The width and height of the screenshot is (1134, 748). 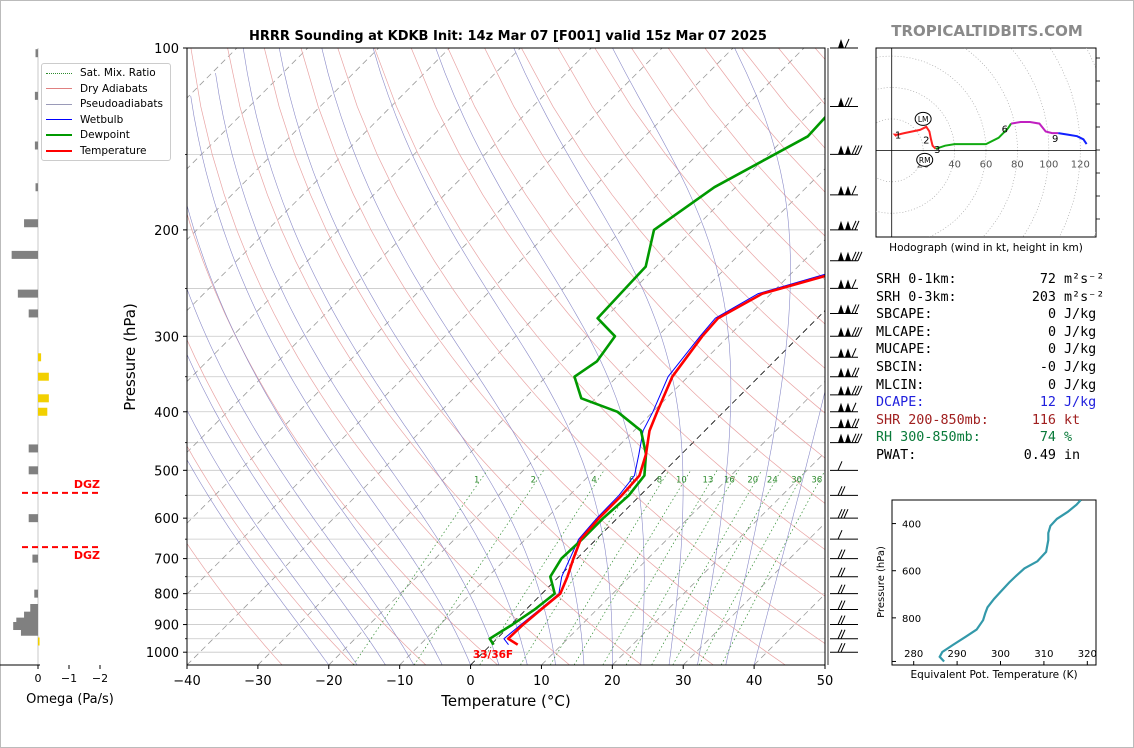 I want to click on index-row: MLCAPE: 0 J/kg, so click(x=991, y=333).